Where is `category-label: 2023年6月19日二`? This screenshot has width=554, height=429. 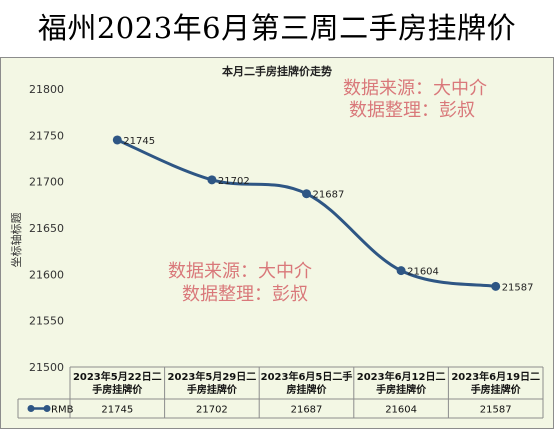
category-label: 2023年6月19日二 is located at coordinates (495, 376).